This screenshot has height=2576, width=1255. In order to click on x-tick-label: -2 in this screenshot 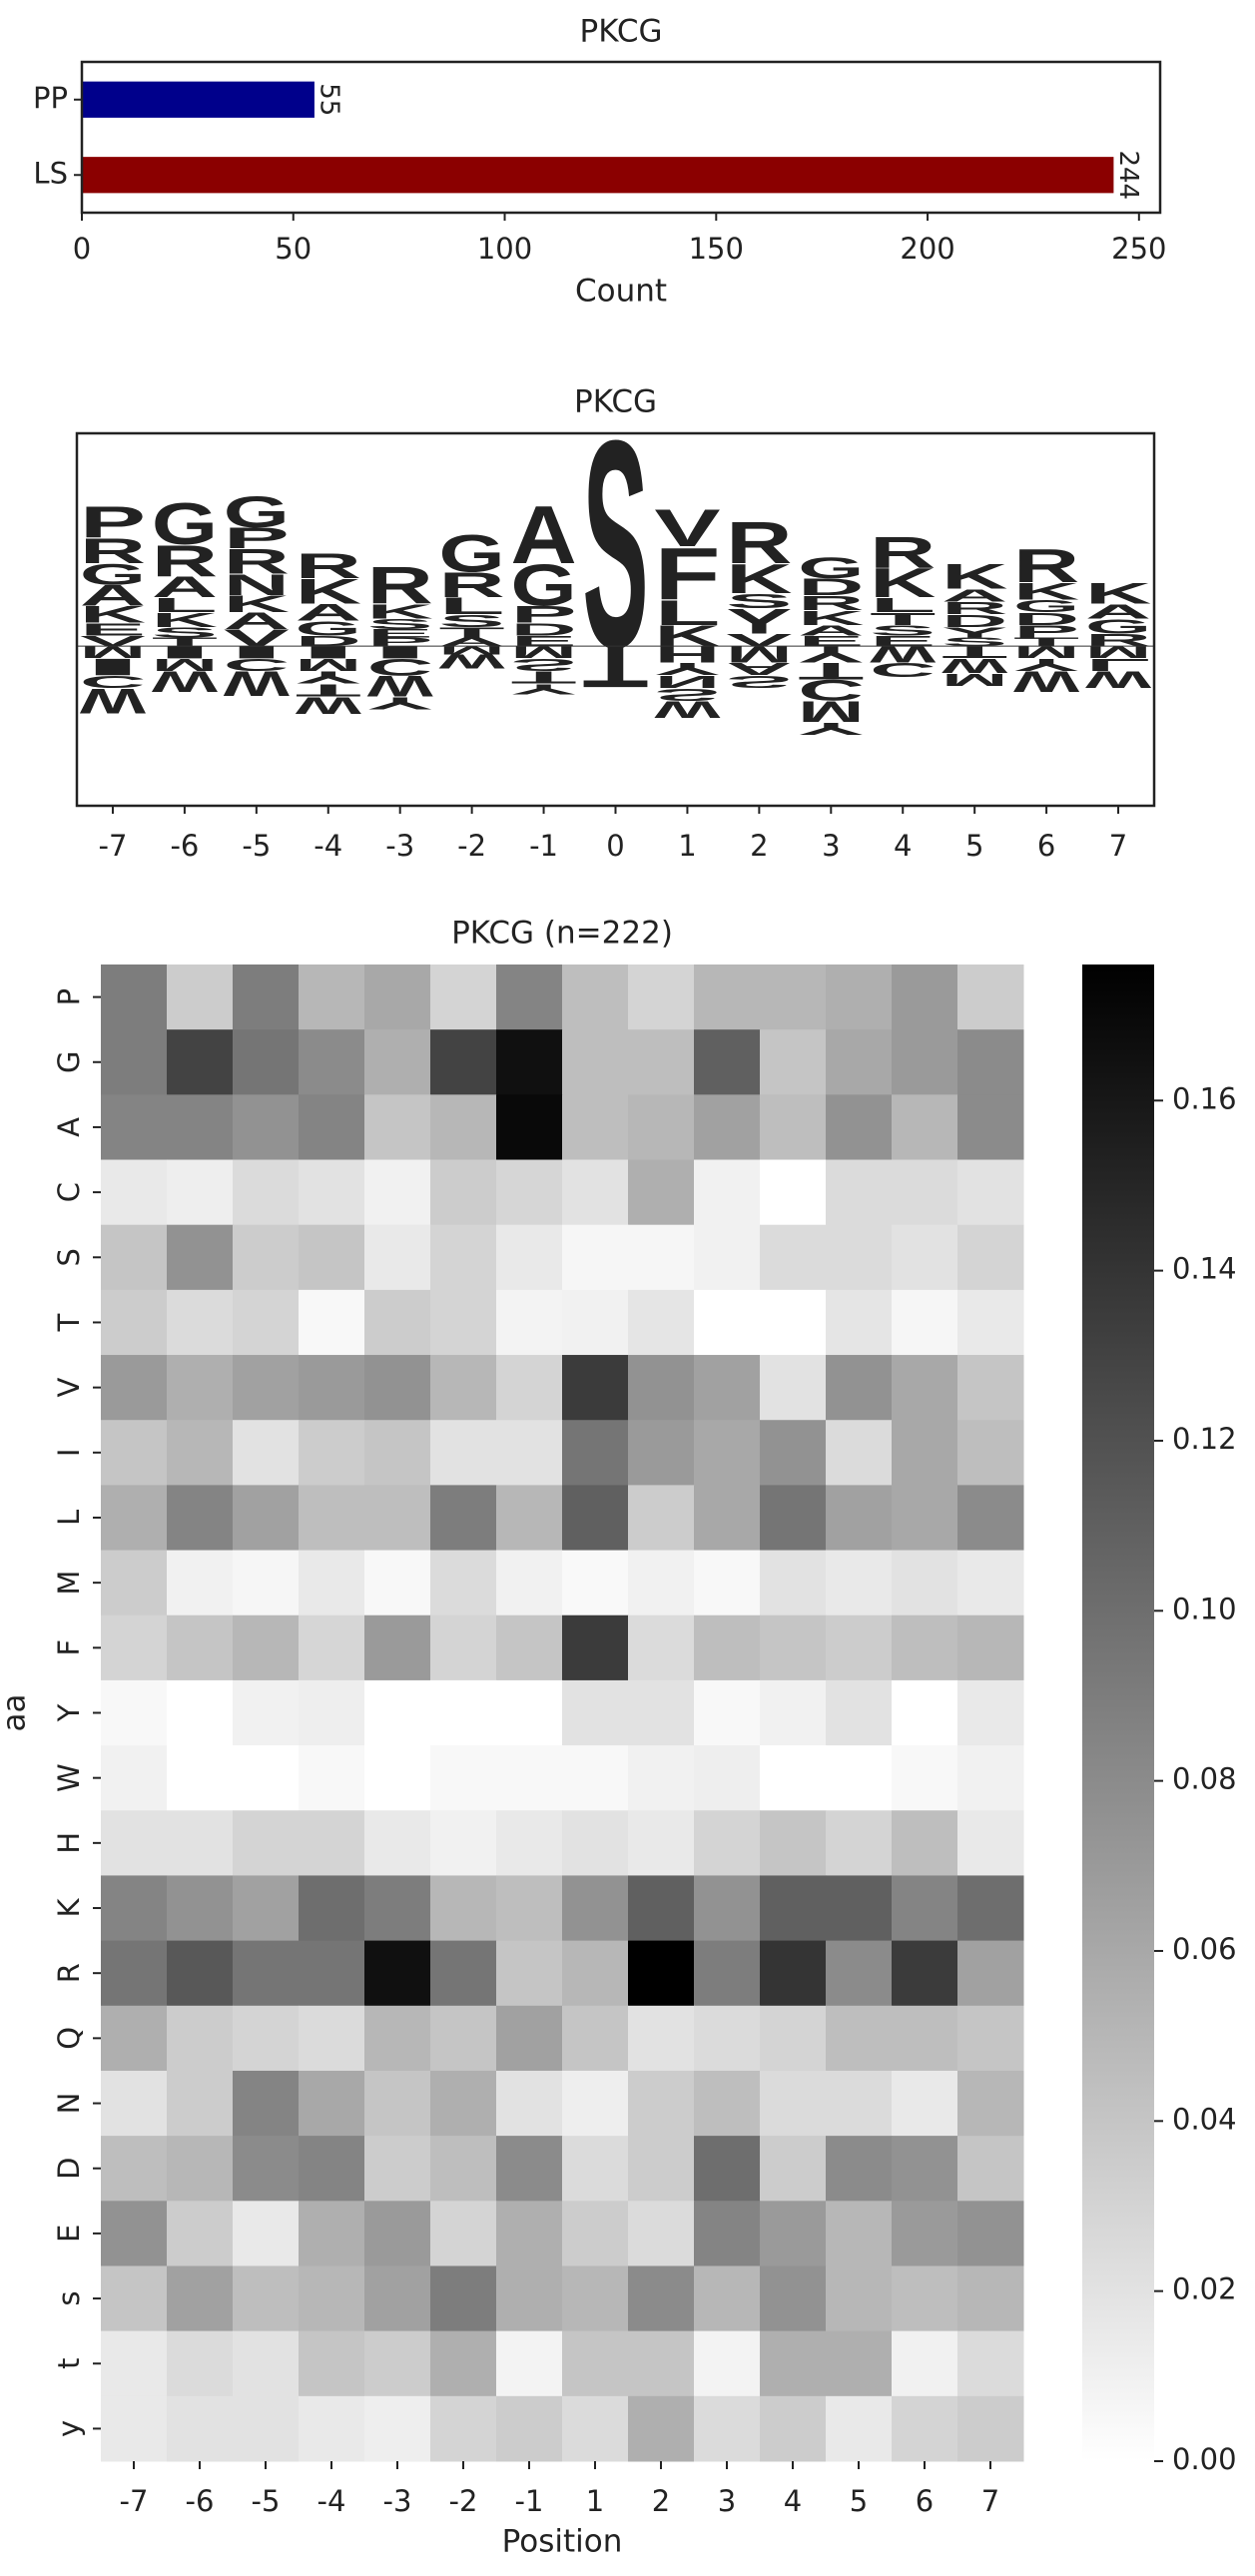, I will do `click(471, 846)`.